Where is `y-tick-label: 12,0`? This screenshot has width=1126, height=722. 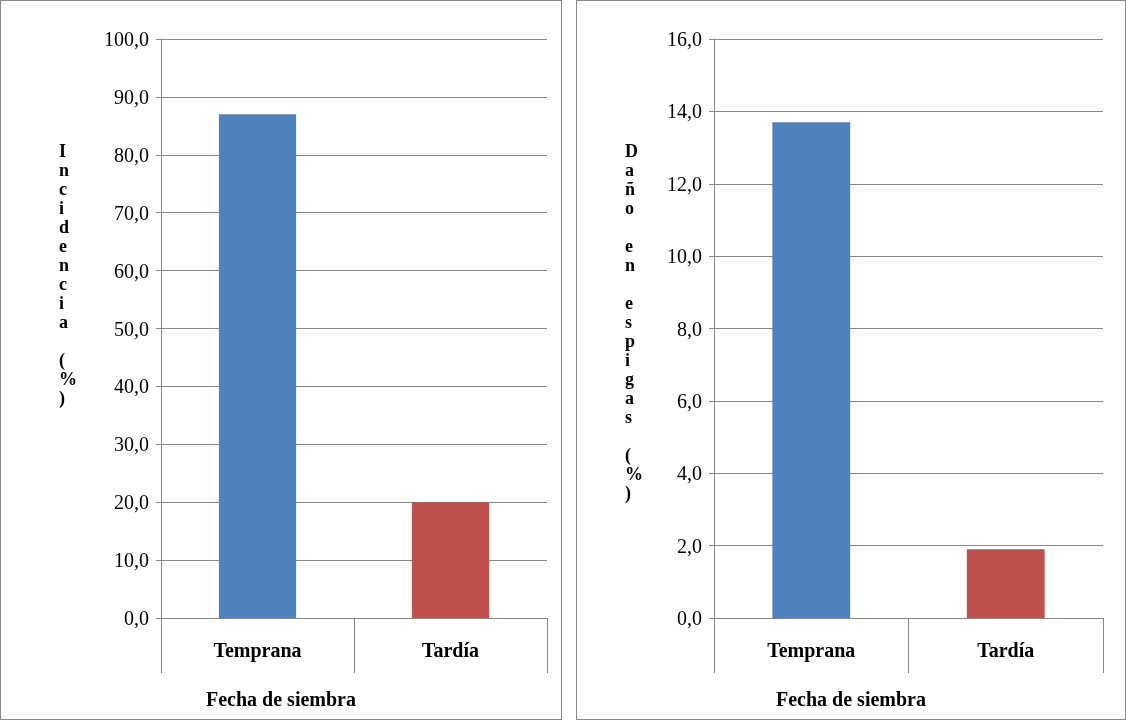
y-tick-label: 12,0 is located at coordinates (684, 183).